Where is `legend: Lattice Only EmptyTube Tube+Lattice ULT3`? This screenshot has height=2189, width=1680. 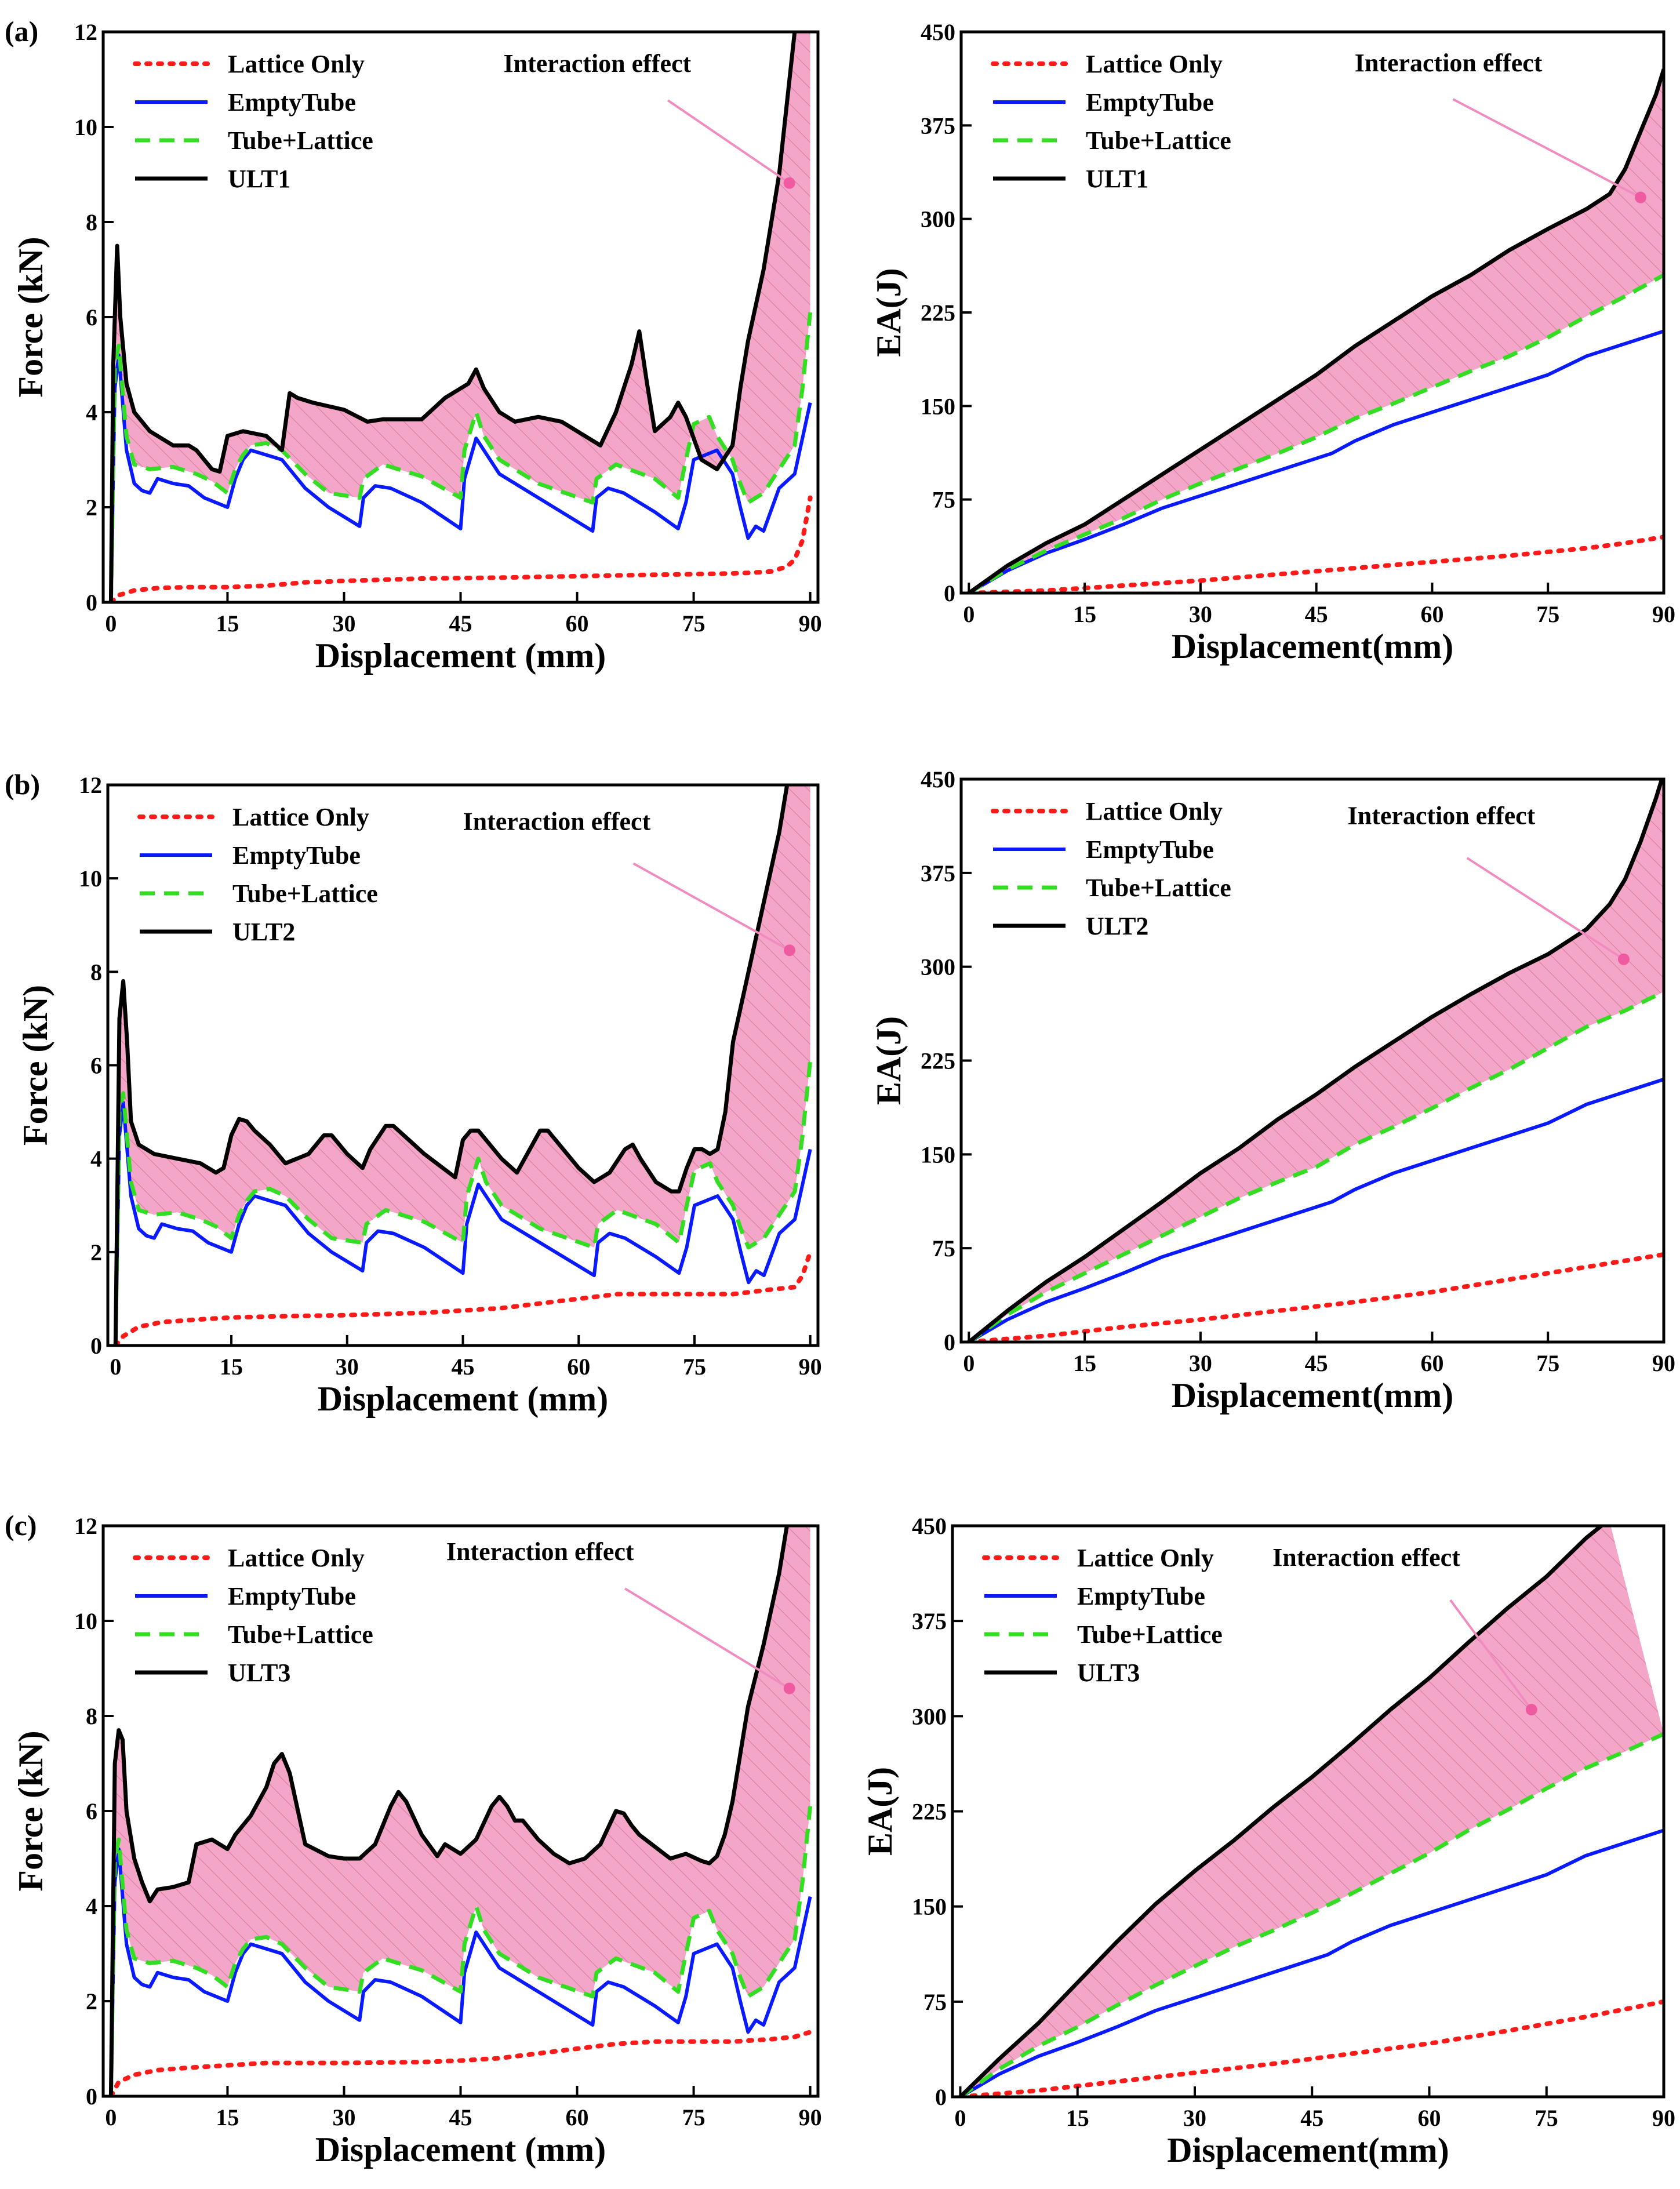 legend: Lattice Only EmptyTube Tube+Lattice ULT3 is located at coordinates (253, 1615).